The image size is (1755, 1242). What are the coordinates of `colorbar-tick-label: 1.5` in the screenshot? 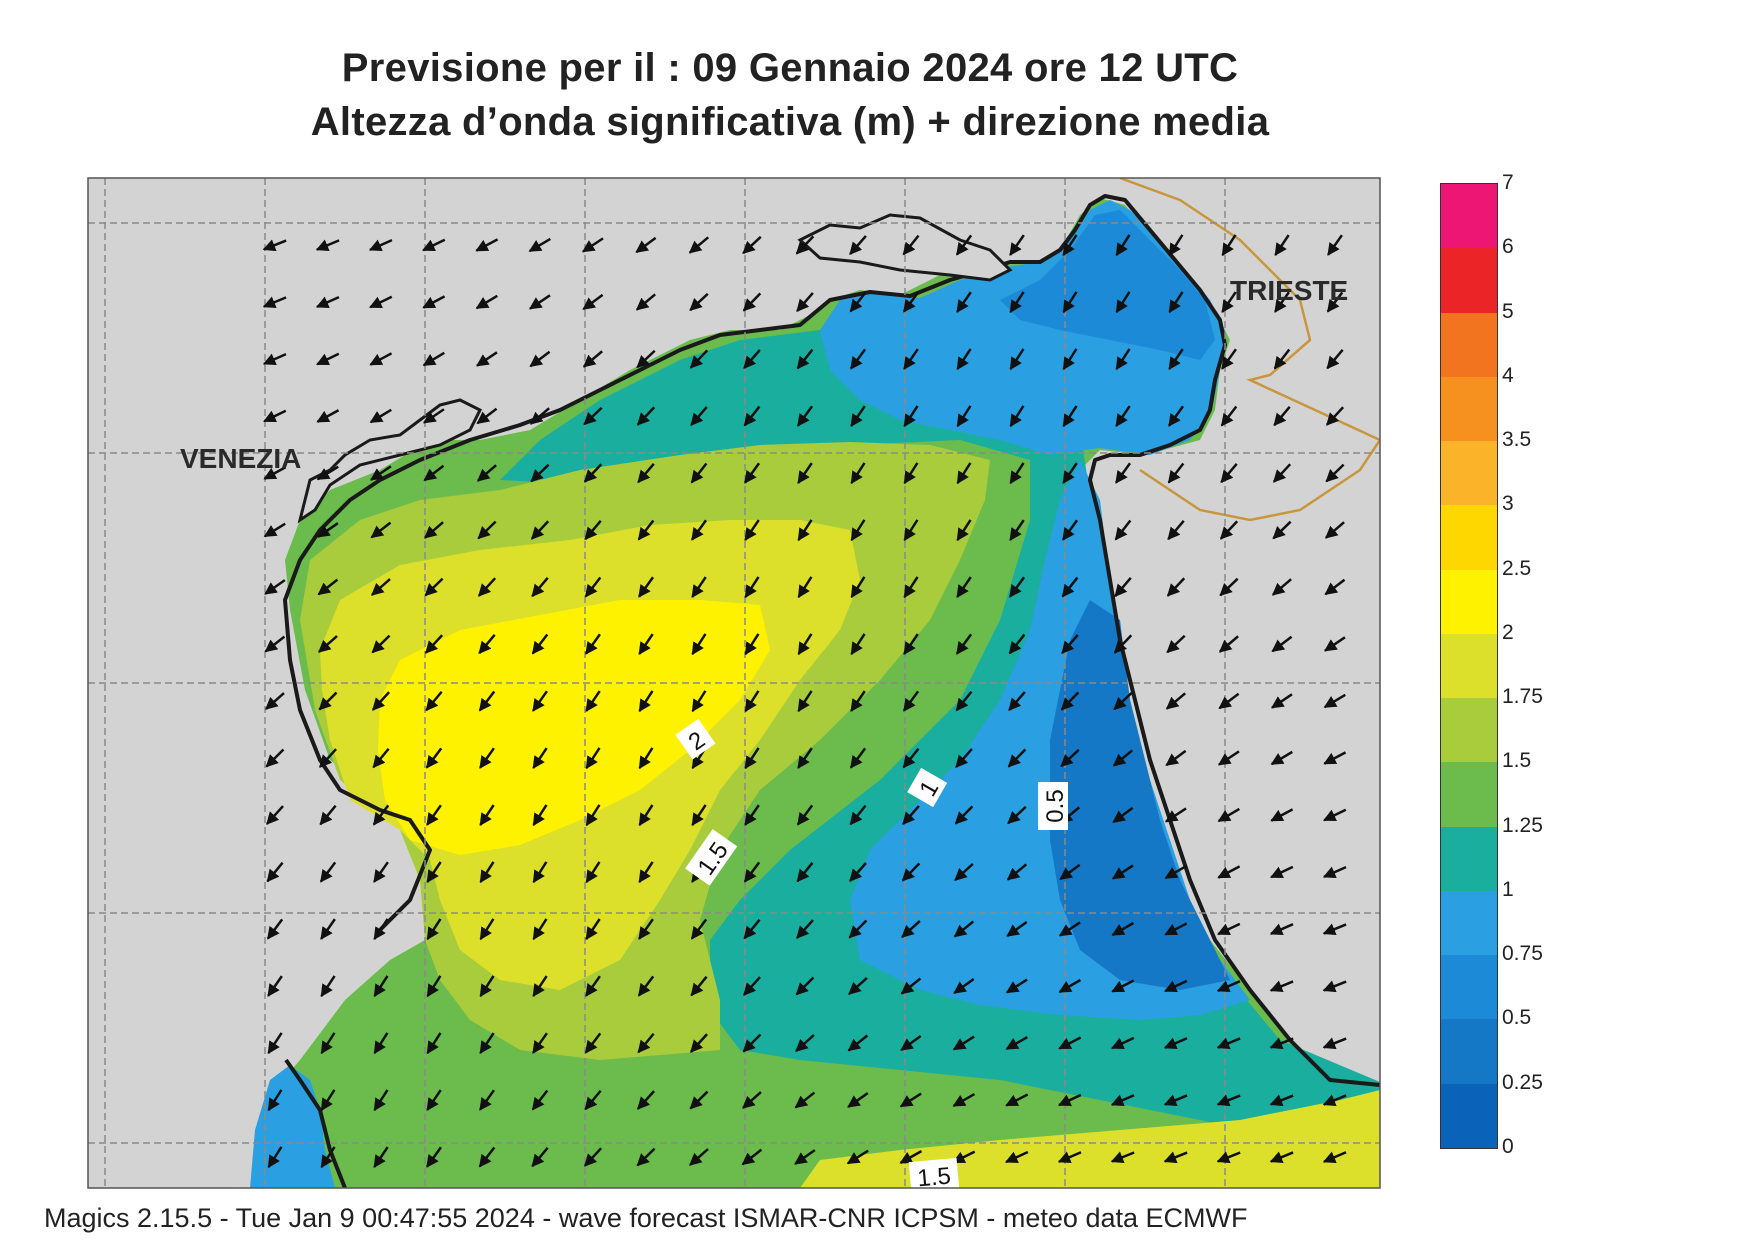 It's located at (1517, 761).